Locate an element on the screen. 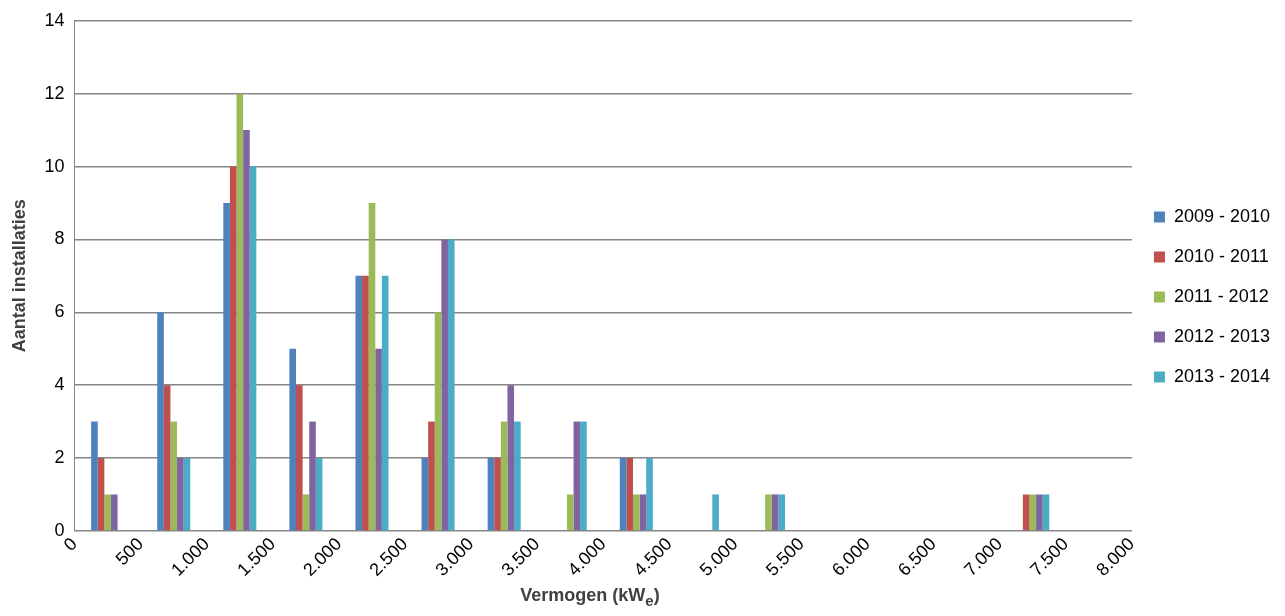 The width and height of the screenshot is (1285, 616). y-tick-label: 0 is located at coordinates (59, 529).